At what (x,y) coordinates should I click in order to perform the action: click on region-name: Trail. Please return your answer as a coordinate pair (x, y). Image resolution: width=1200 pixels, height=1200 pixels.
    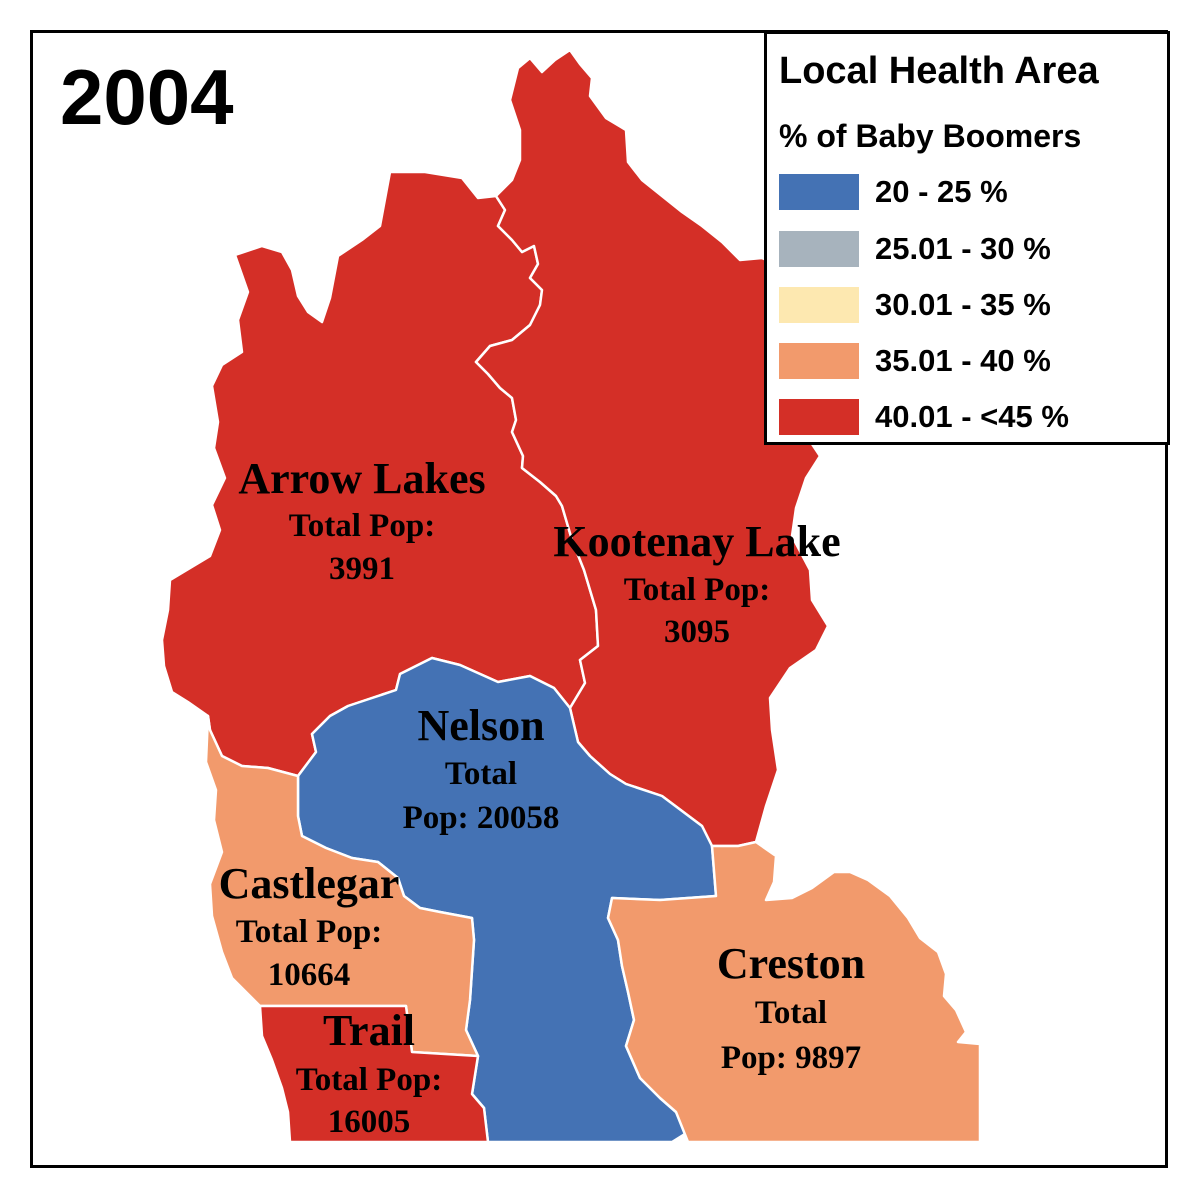
    Looking at the image, I should click on (369, 1030).